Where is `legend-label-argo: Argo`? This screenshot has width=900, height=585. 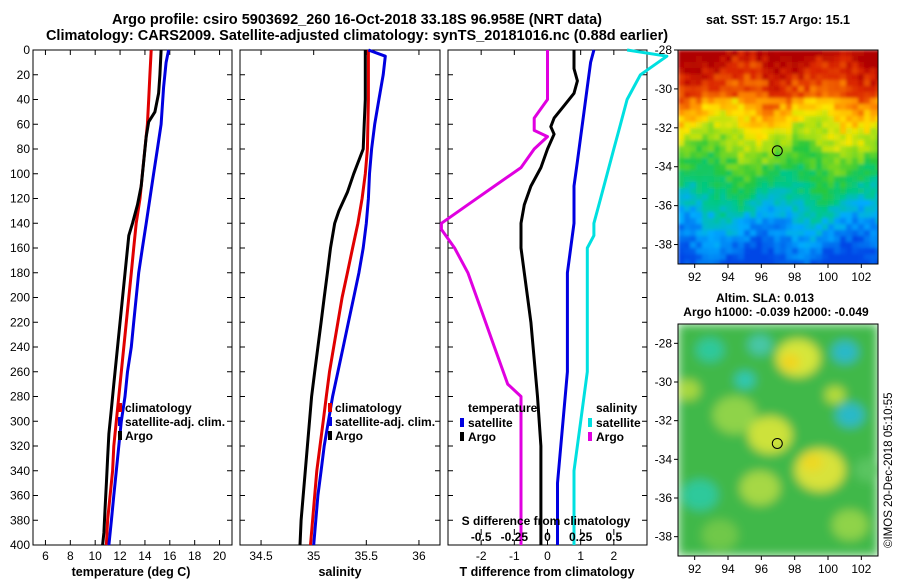 legend-label-argo: Argo is located at coordinates (349, 436).